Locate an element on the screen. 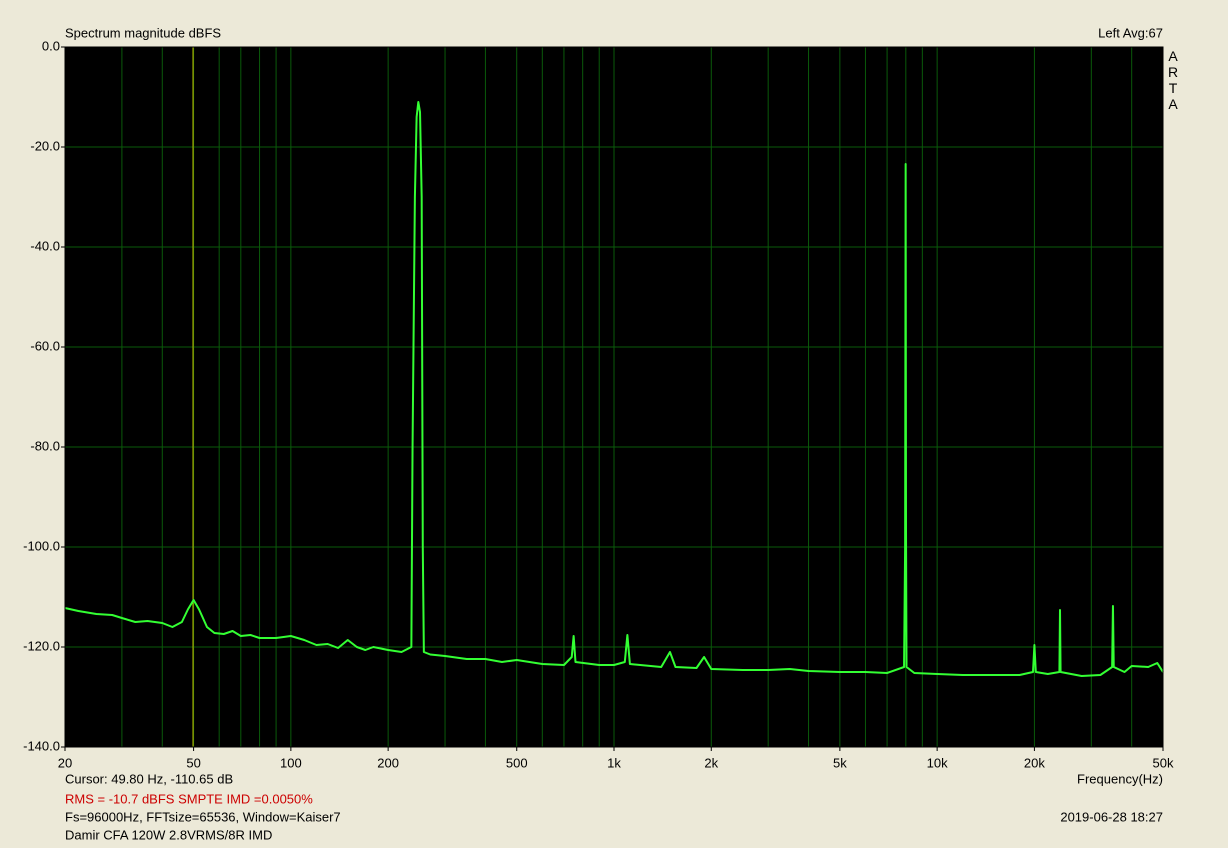 Image resolution: width=1228 pixels, height=848 pixels. x-axis-label: Frequency(Hz) is located at coordinates (1120, 778).